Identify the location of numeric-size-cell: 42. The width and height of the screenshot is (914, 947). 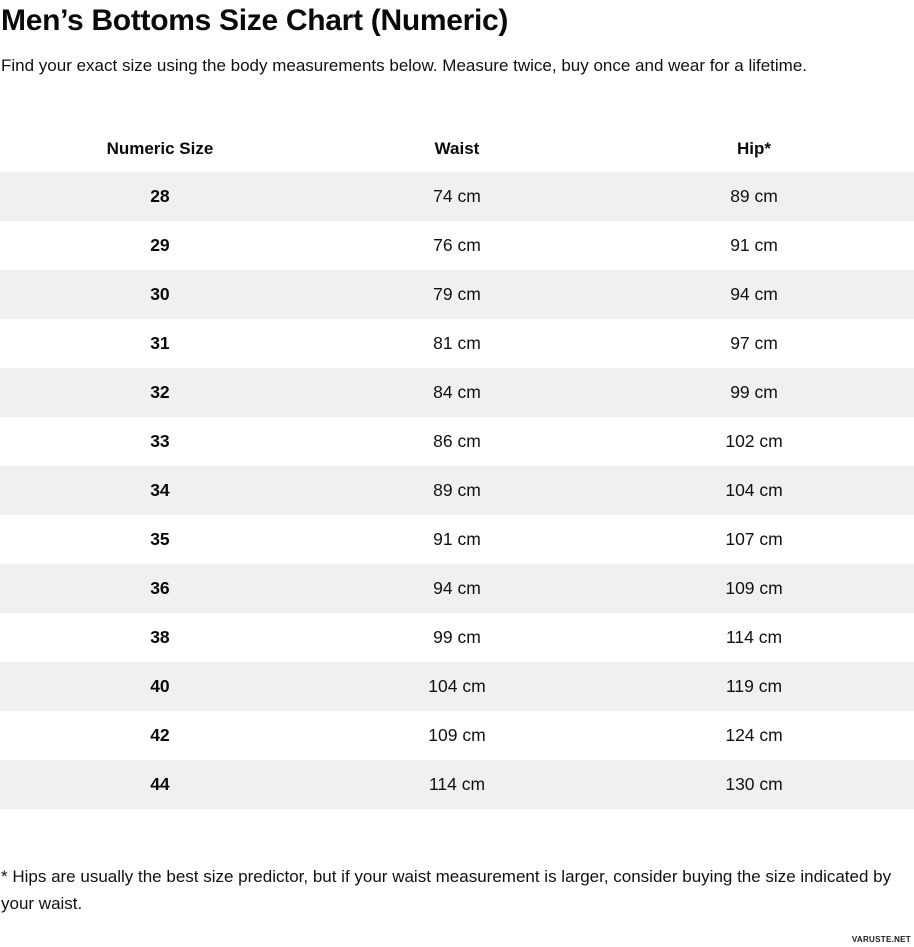
(160, 735).